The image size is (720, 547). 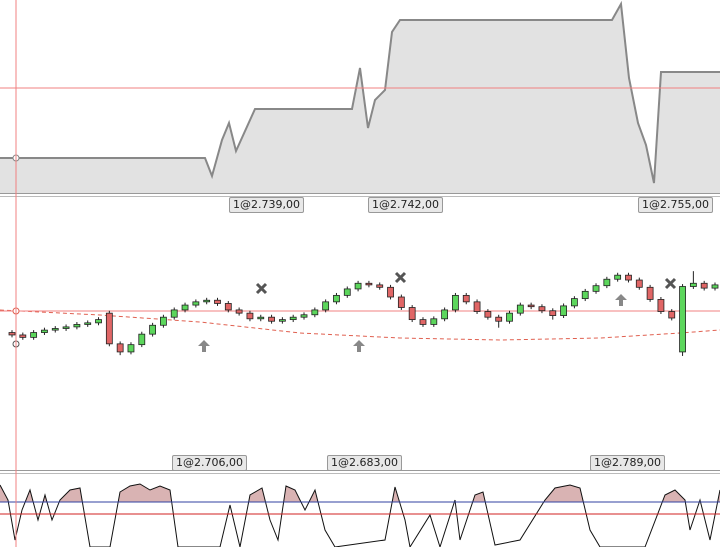 What do you see at coordinates (675, 205) in the screenshot?
I see `trade-label: 1@2.755,00` at bounding box center [675, 205].